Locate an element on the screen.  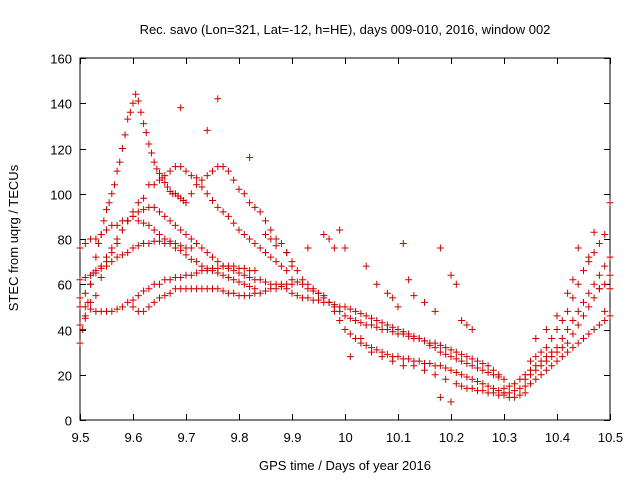
y-tick-label: 80 is located at coordinates (65, 240).